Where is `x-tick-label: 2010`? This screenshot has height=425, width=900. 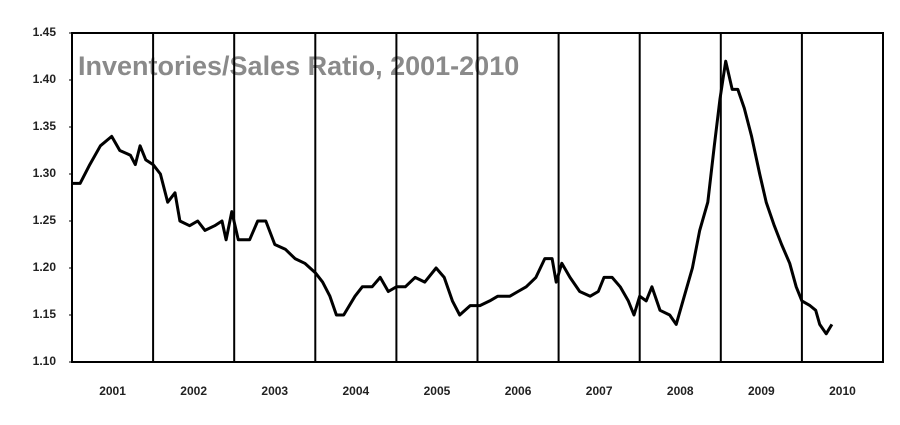 x-tick-label: 2010 is located at coordinates (842, 391).